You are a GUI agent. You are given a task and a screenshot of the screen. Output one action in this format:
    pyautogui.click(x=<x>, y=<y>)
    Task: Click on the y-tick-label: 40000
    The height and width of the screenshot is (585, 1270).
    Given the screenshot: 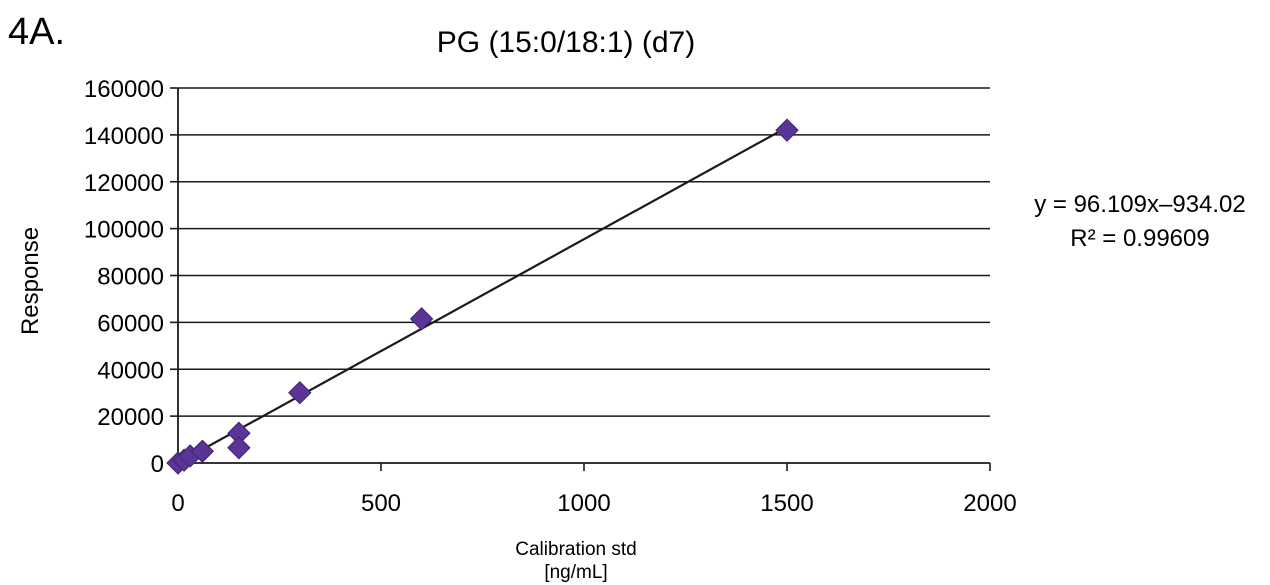 What is the action you would take?
    pyautogui.click(x=130, y=370)
    